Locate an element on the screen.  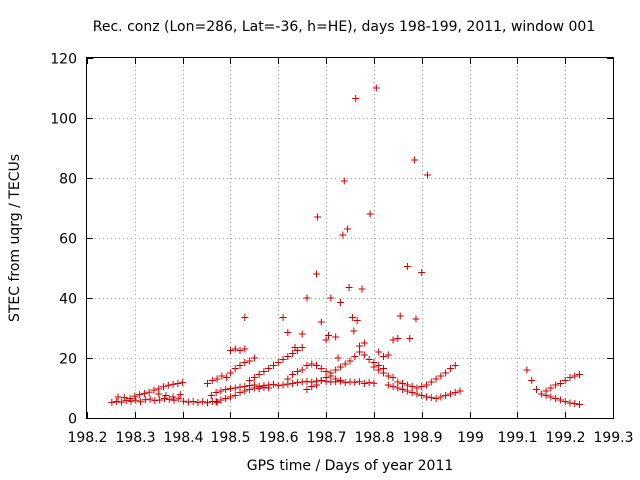
y-tick-label: 20 is located at coordinates (68, 360).